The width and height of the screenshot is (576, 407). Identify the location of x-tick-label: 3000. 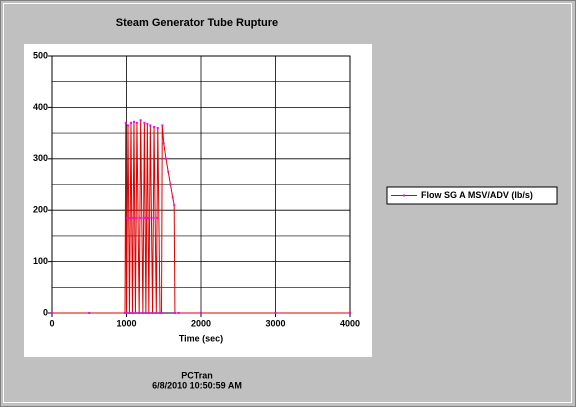
(275, 323).